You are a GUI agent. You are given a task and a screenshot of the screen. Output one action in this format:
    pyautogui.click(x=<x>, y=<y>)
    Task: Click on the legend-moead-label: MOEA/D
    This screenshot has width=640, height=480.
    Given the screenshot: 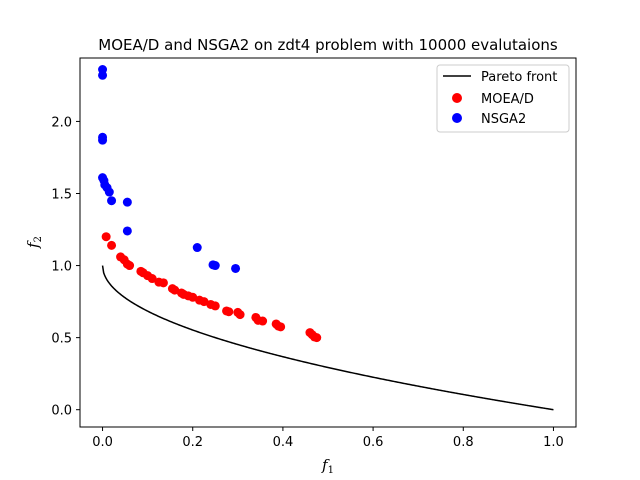 What is the action you would take?
    pyautogui.click(x=507, y=99)
    